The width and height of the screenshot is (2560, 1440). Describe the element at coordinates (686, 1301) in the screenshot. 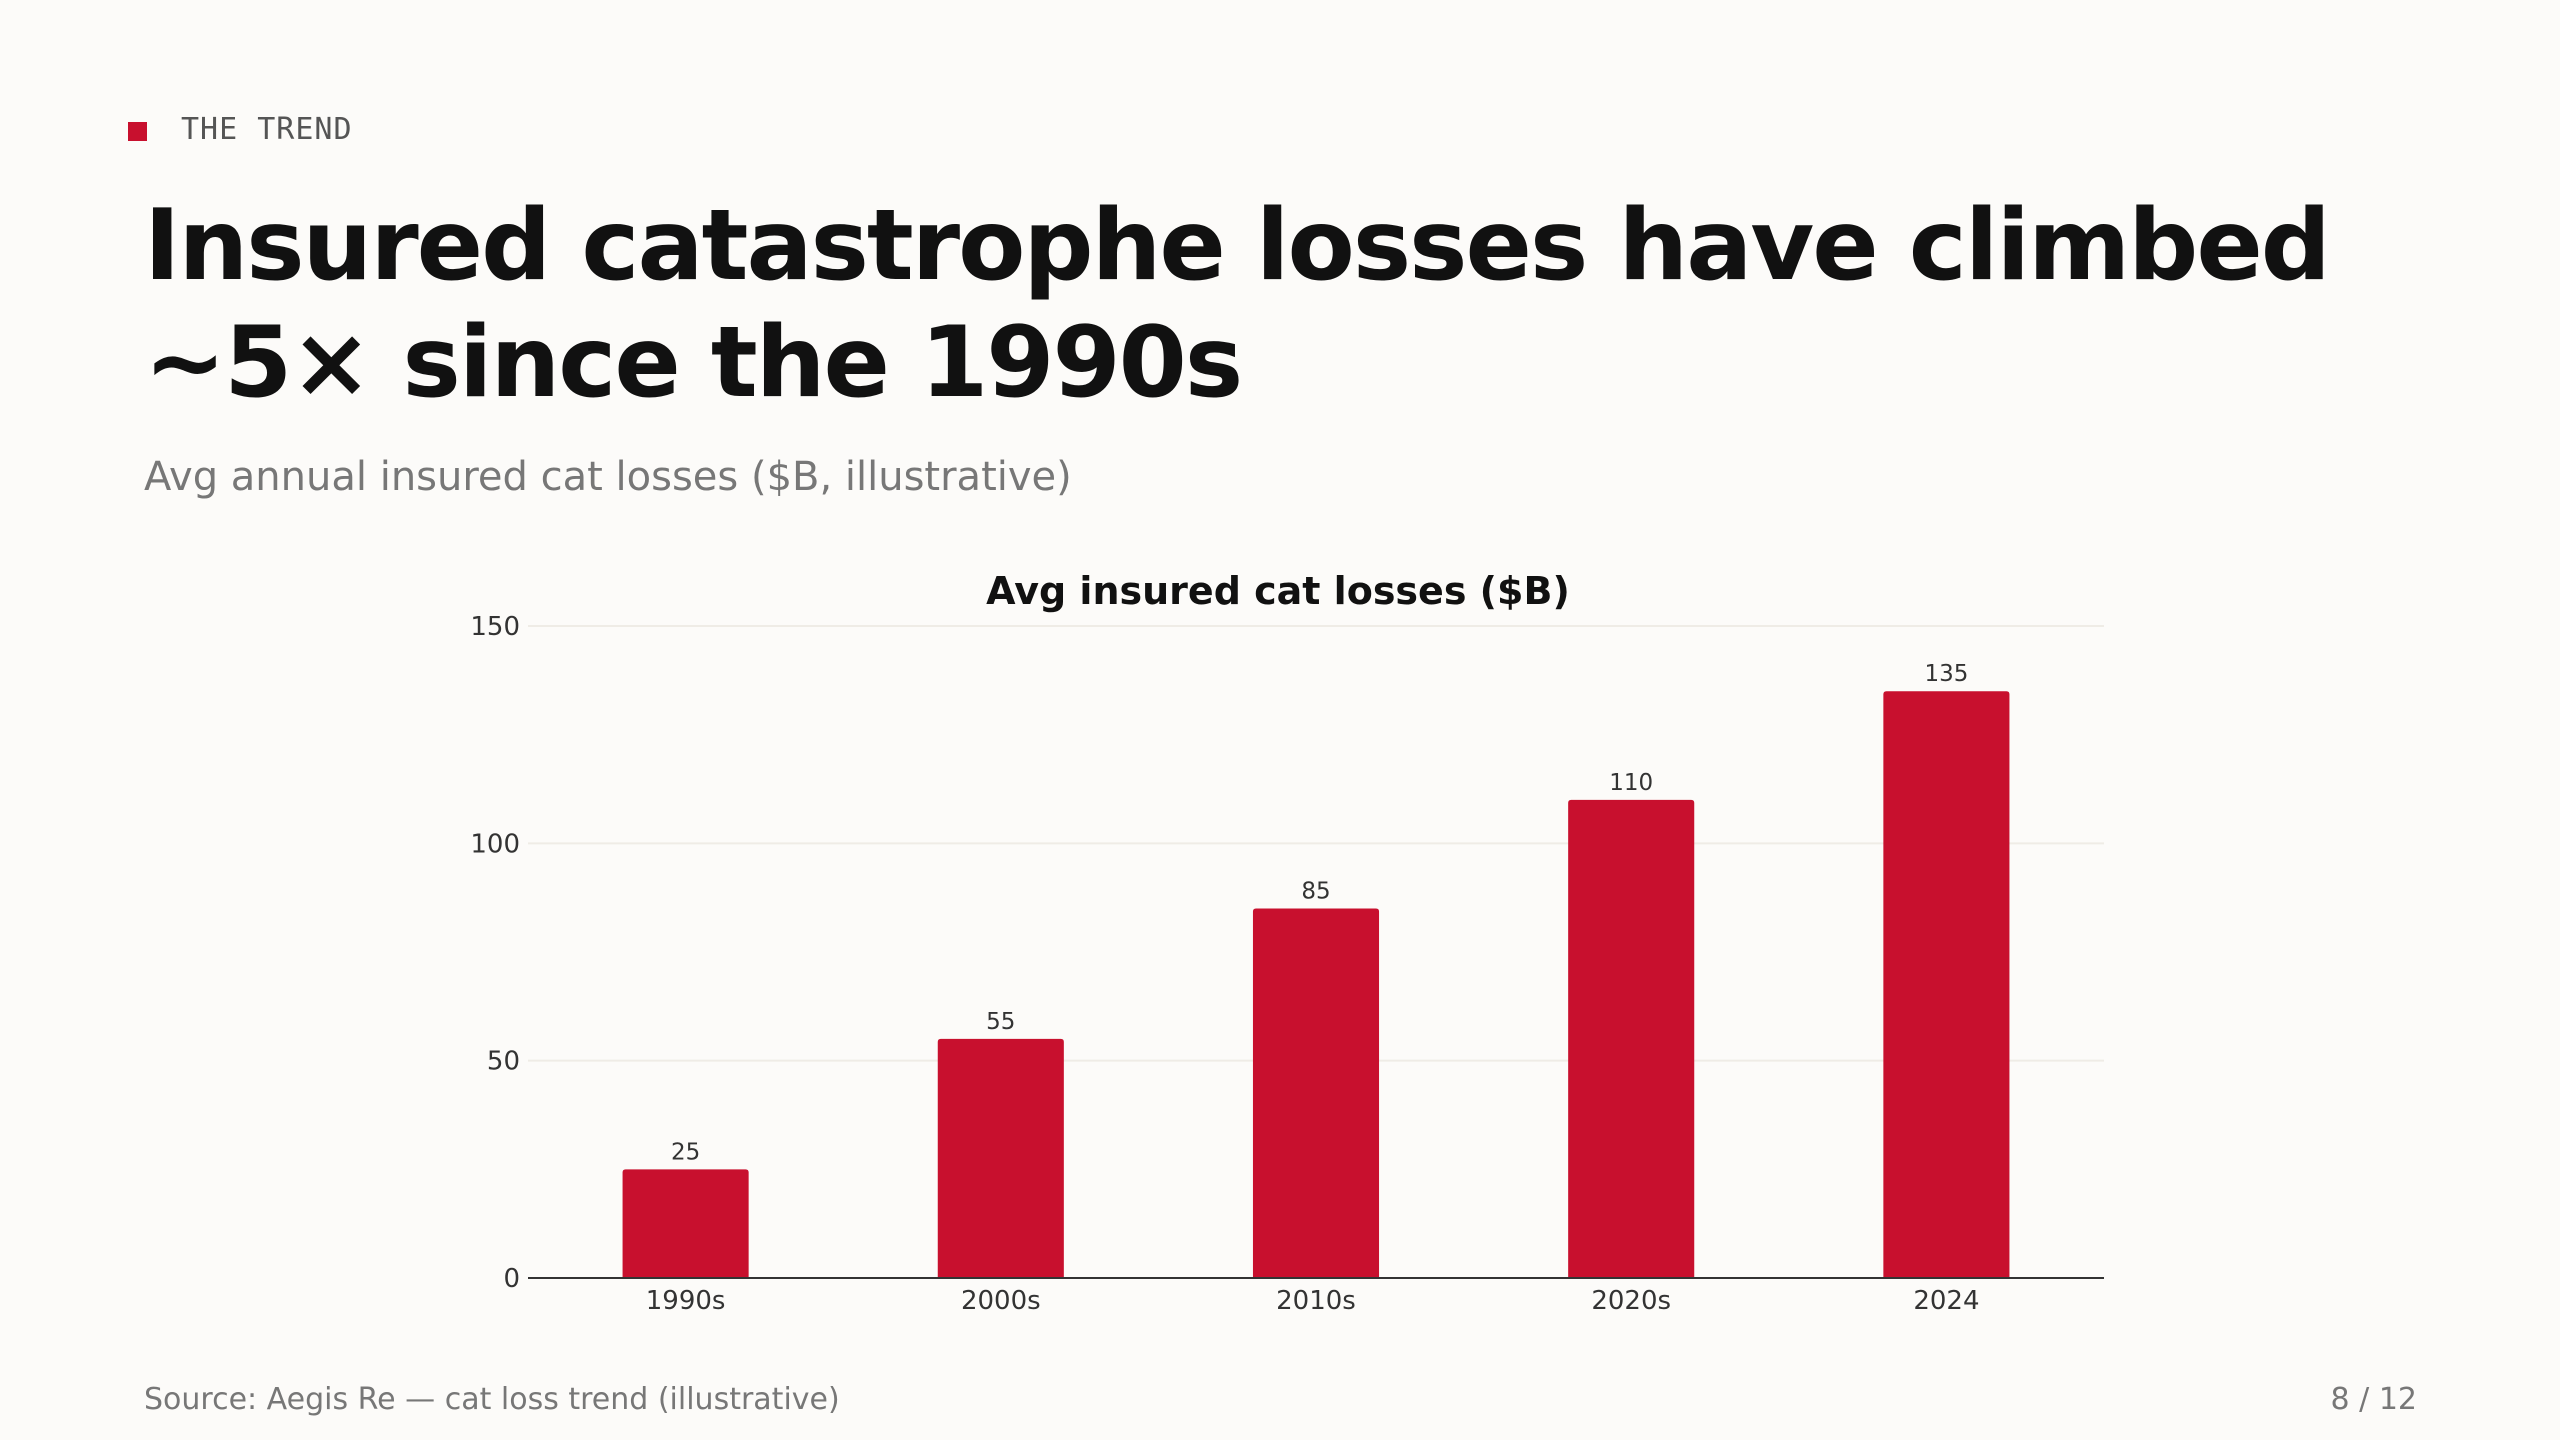

I see `x-tick-label: 1990s` at that location.